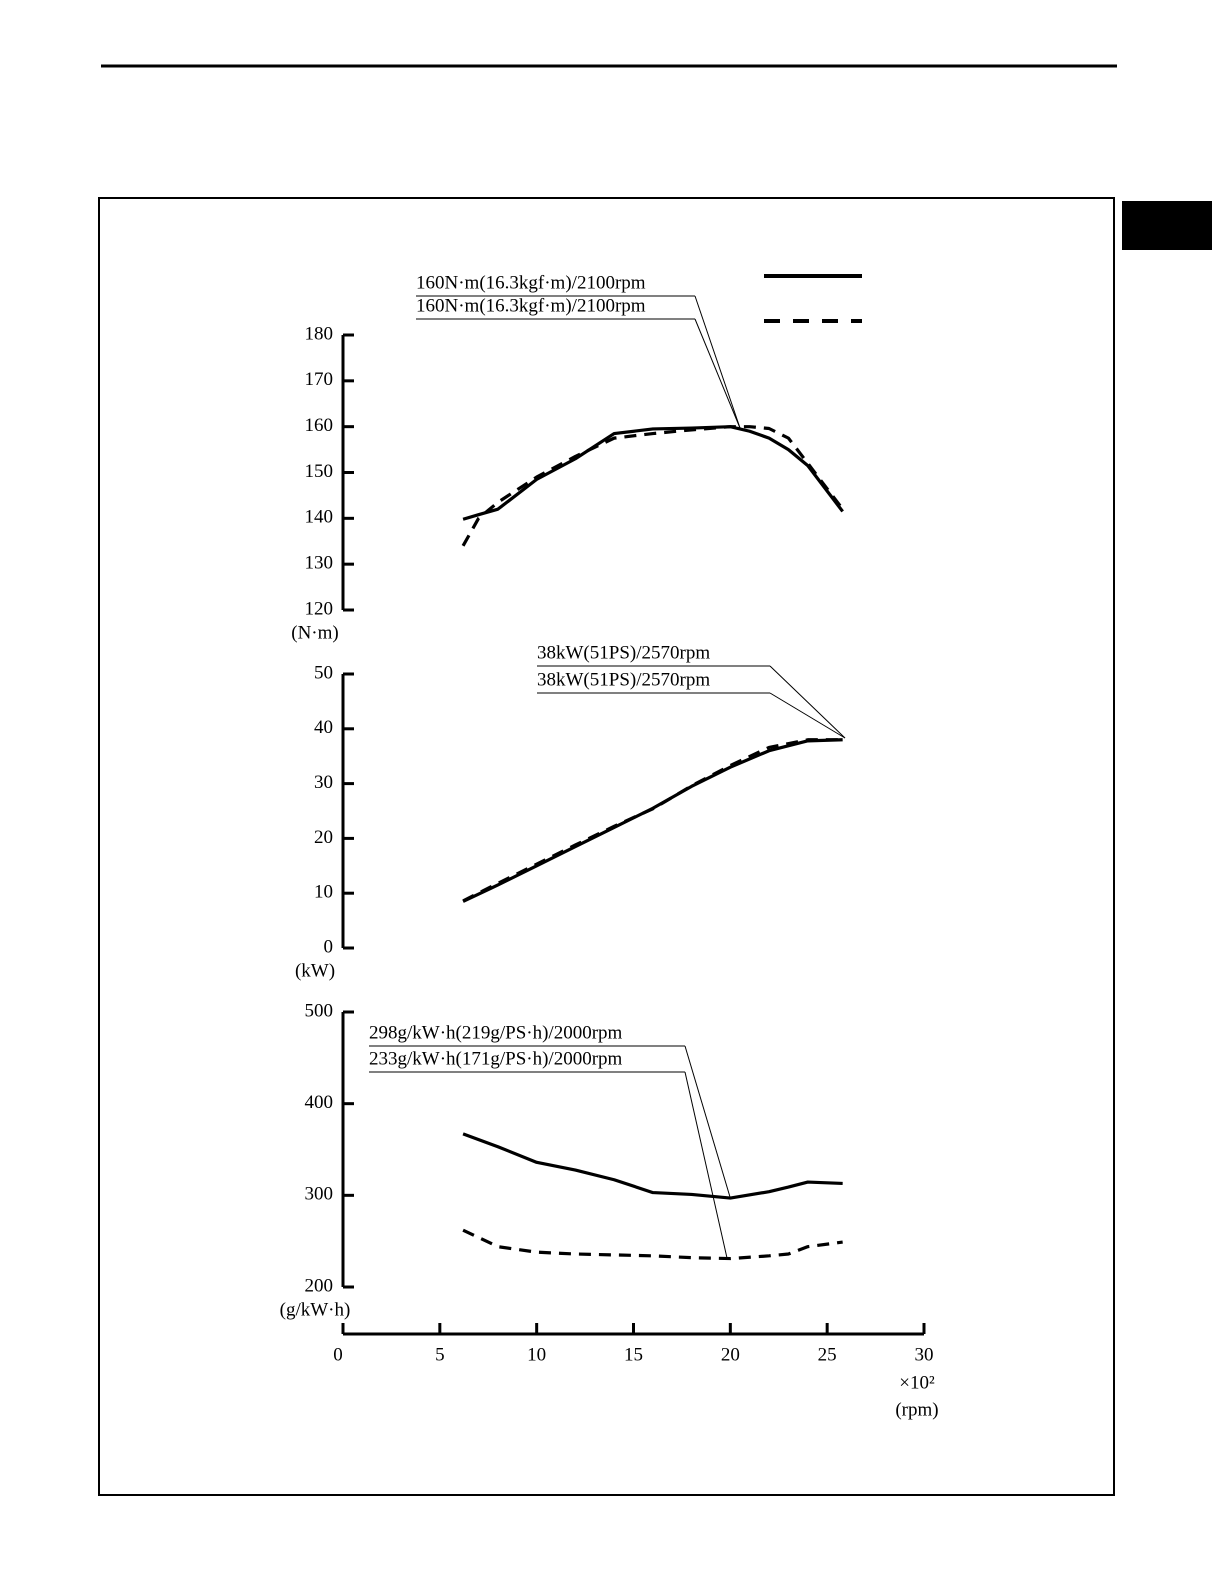 The image size is (1224, 1589). I want to click on y-tick-label: 400, so click(319, 1102).